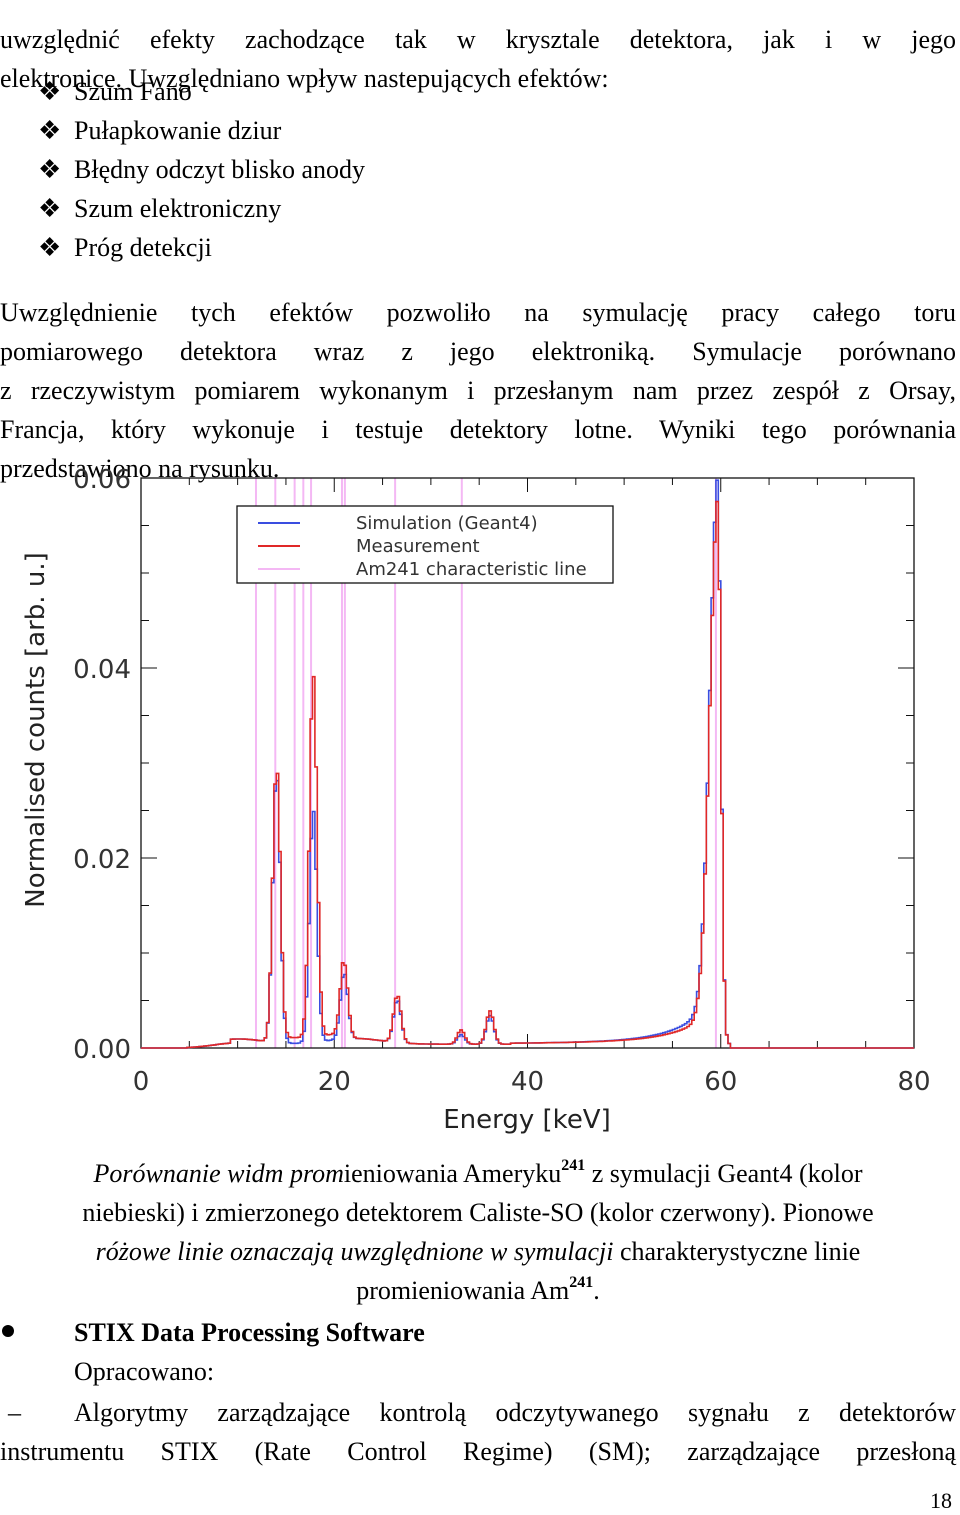  I want to click on effect-item: ❖ Szum elektroniczny, so click(159, 208).